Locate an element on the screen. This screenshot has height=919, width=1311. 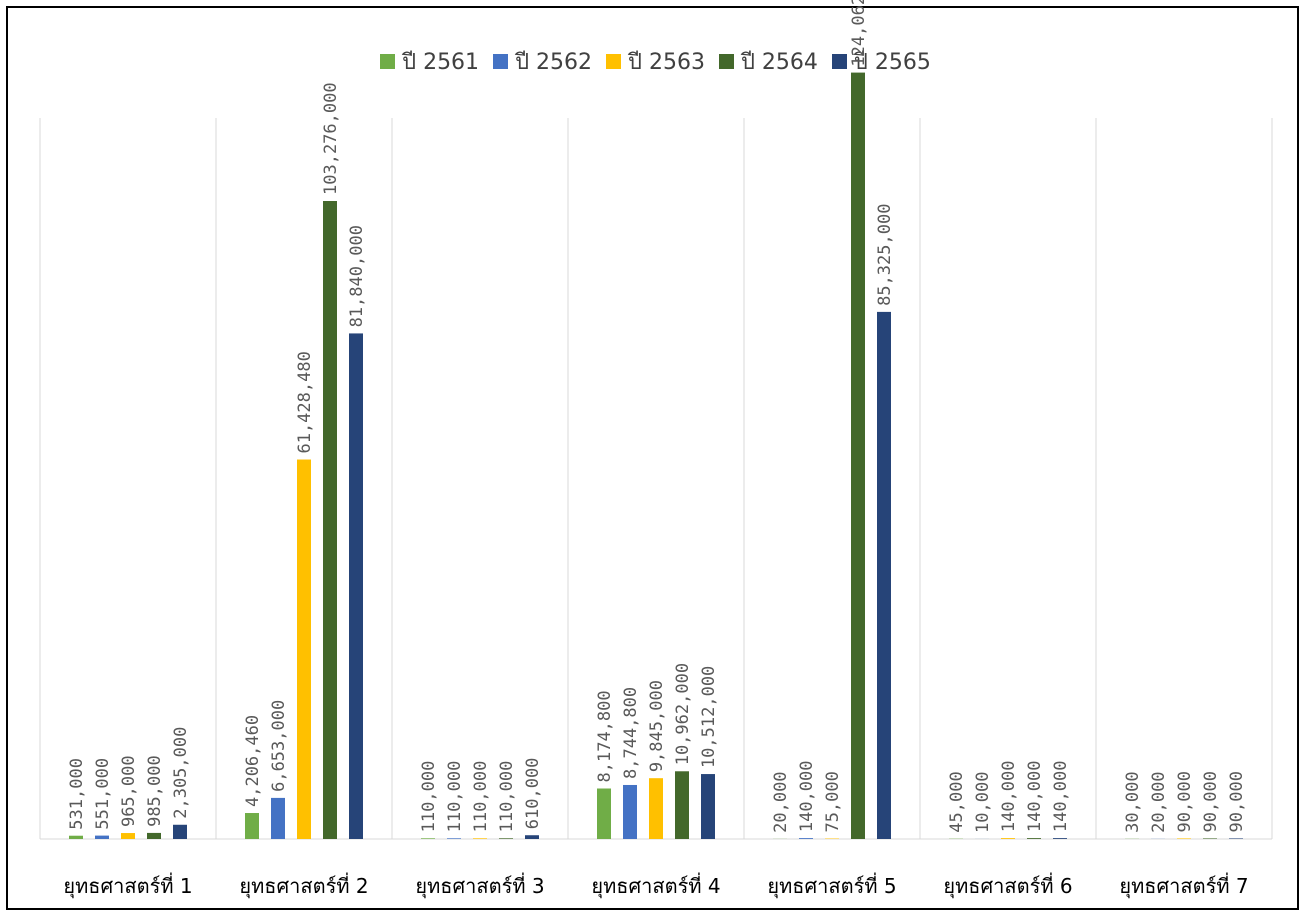
data-label: 2,305,000 is located at coordinates (181, 773).